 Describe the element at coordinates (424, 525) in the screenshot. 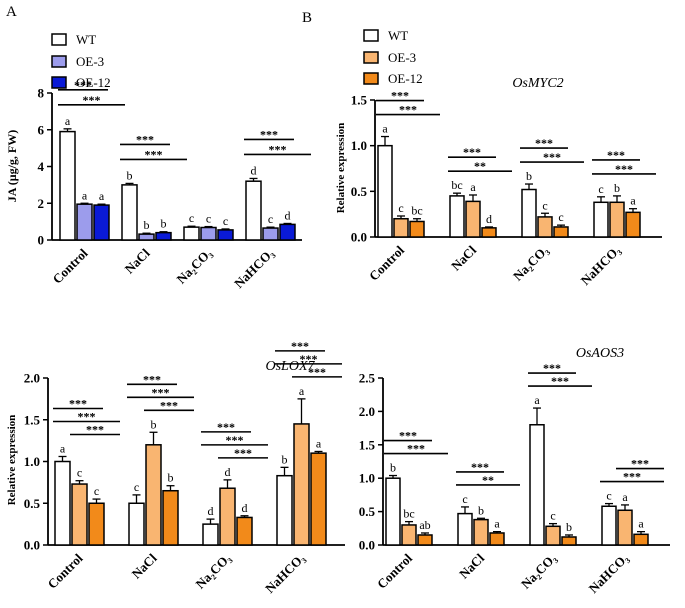

I see `sig-letter: ab` at that location.